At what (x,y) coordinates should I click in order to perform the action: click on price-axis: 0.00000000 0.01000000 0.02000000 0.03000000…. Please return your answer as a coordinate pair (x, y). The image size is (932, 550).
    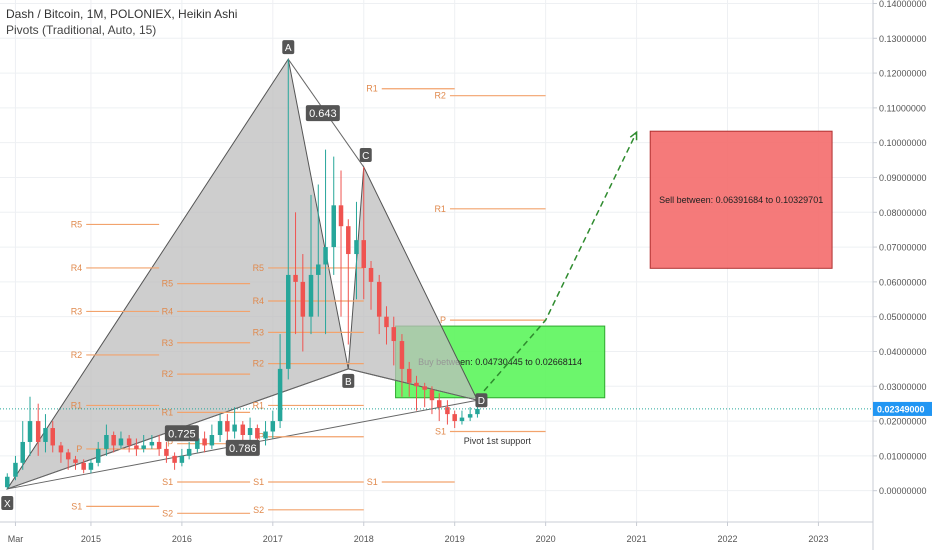
    Looking at the image, I should click on (902, 275).